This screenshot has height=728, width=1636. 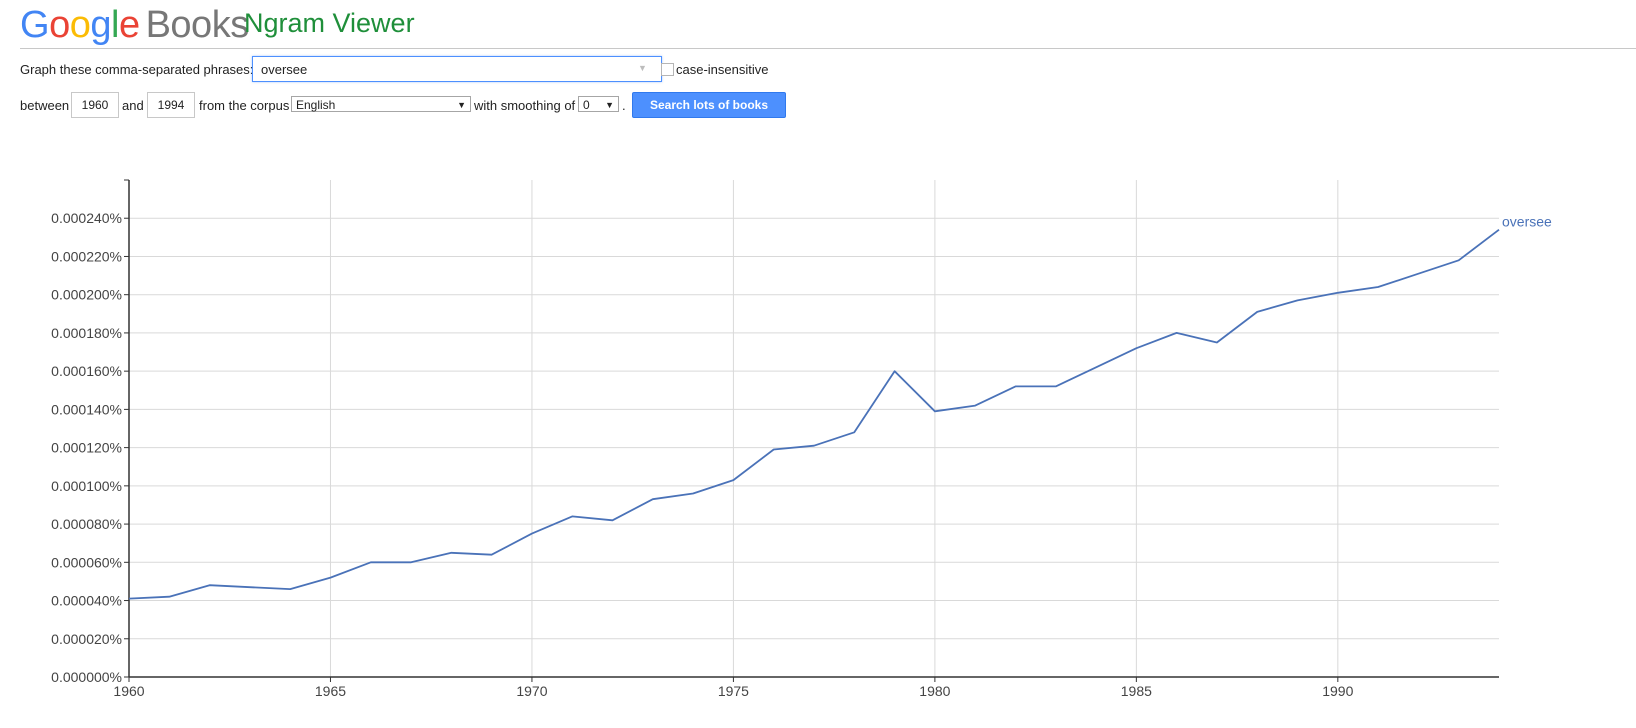 What do you see at coordinates (86, 524) in the screenshot?
I see `y-tick-label: 0.000080%` at bounding box center [86, 524].